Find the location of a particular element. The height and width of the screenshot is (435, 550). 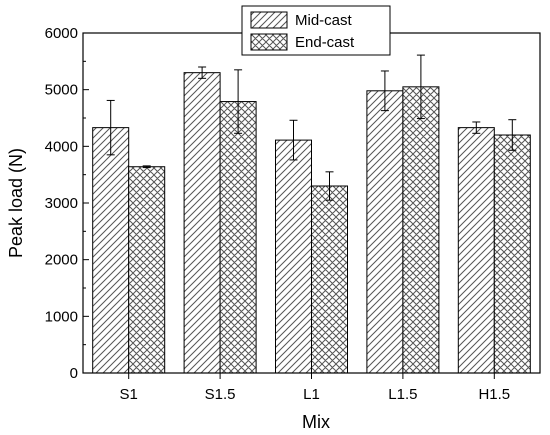

y-tick-label-2000: 2000 is located at coordinates (61, 260).